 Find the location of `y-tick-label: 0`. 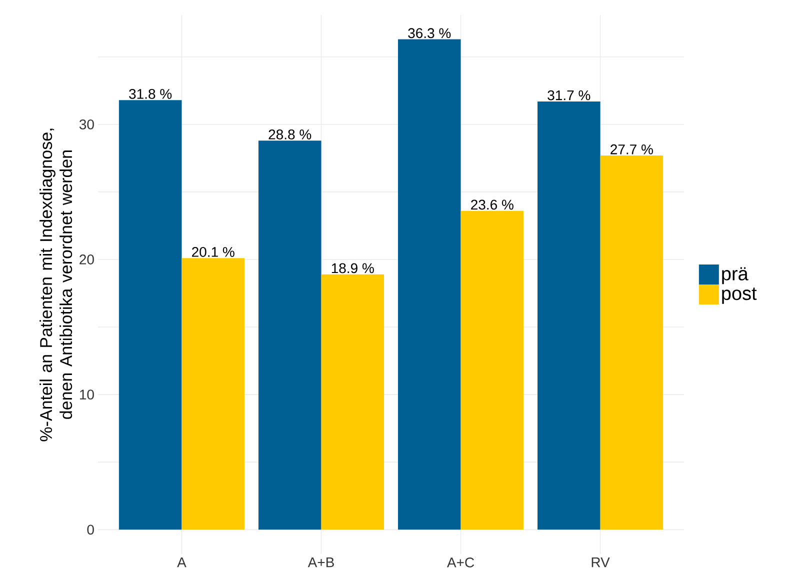

y-tick-label: 0 is located at coordinates (90, 529).